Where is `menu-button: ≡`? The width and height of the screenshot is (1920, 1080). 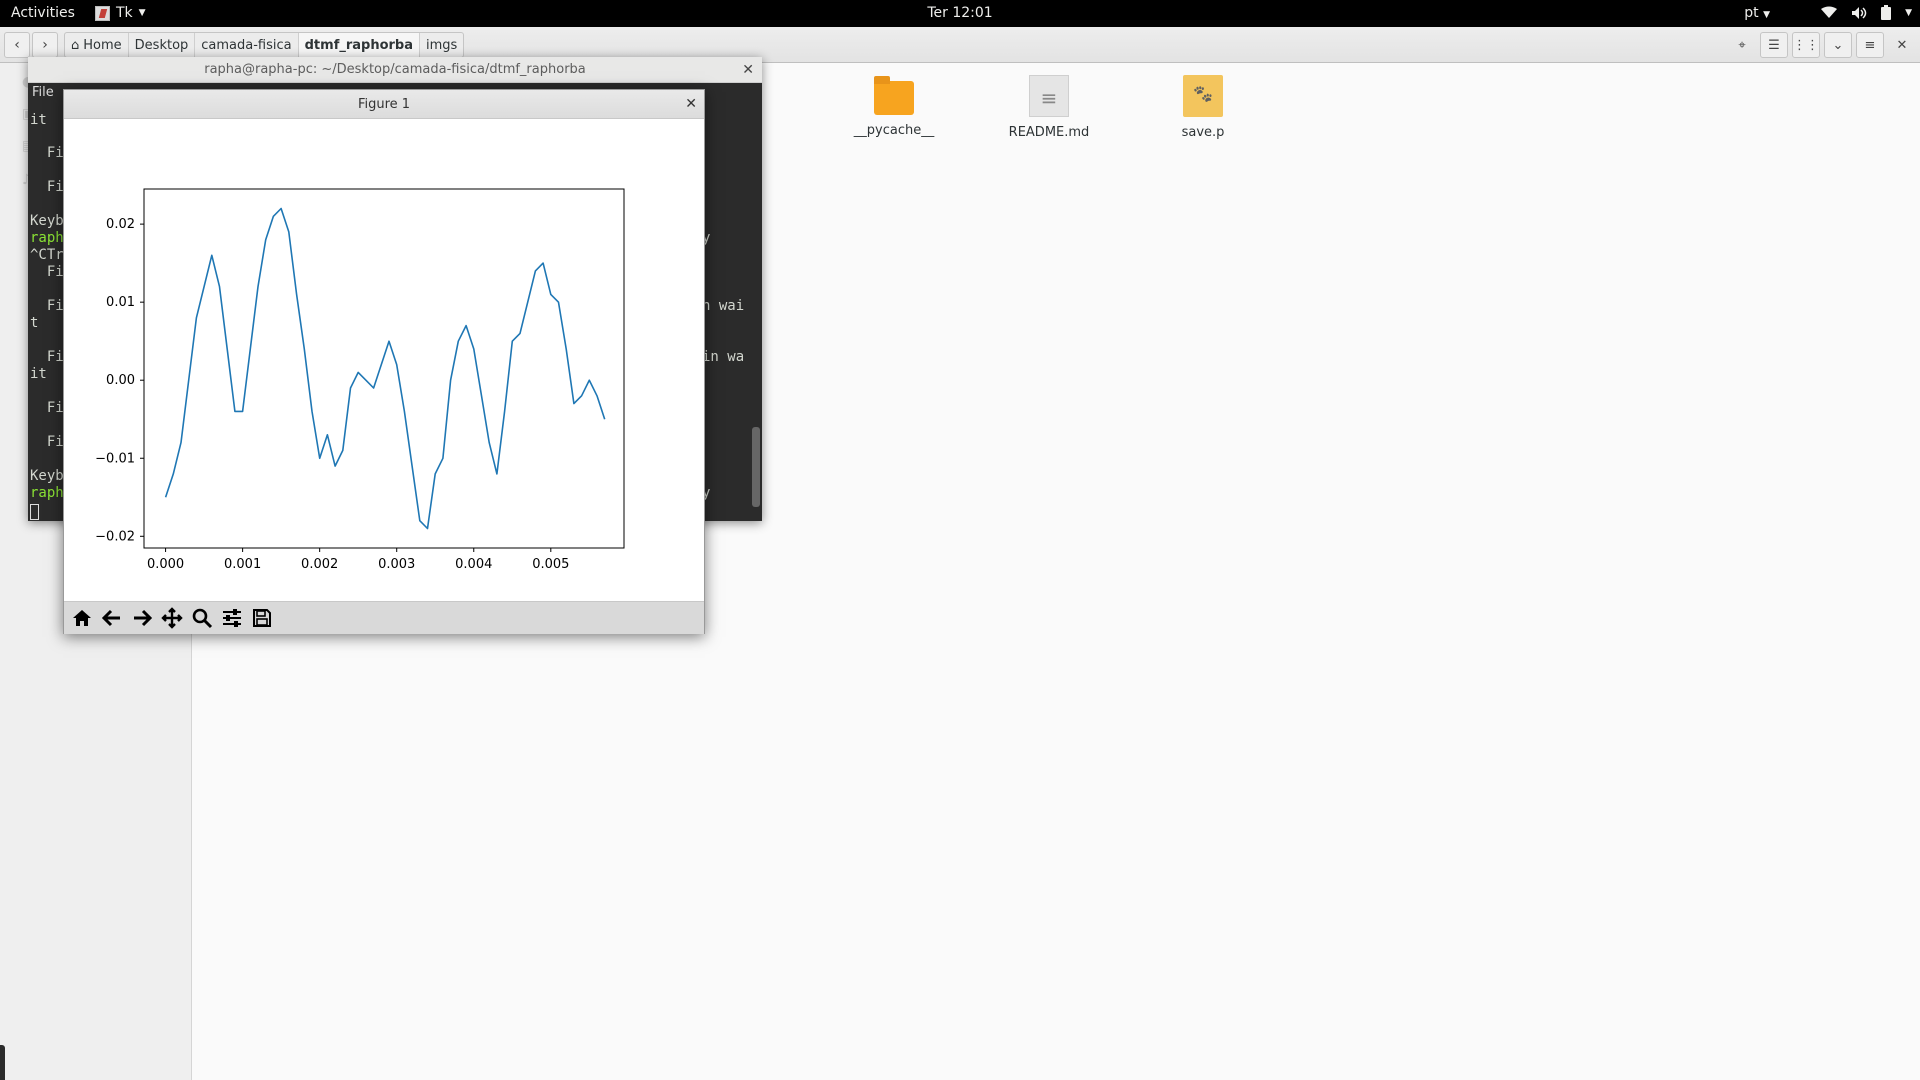
menu-button: ≡ is located at coordinates (1870, 45).